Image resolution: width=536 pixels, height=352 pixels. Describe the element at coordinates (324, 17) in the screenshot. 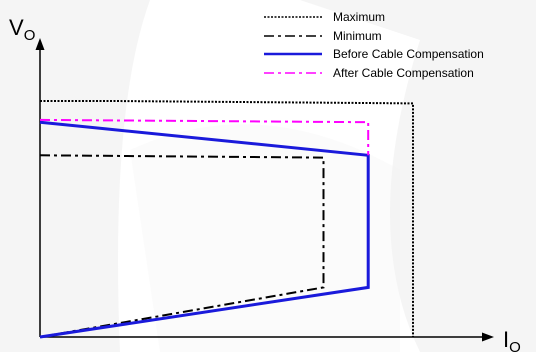

I see `legend-item-maximum: Maximum` at that location.